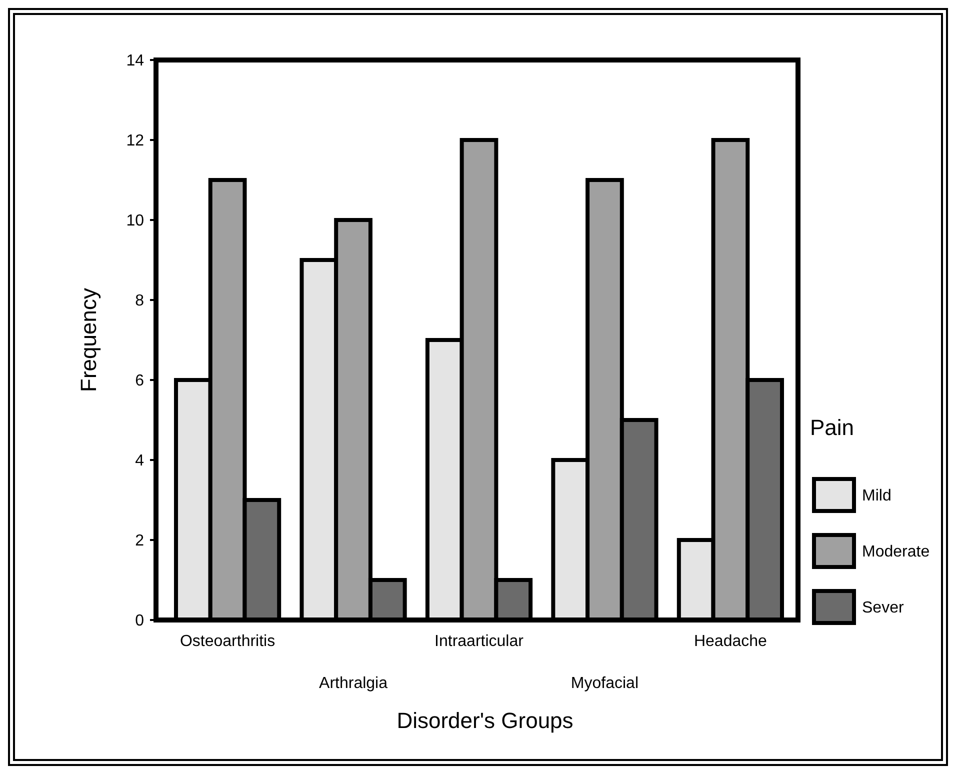 The width and height of the screenshot is (956, 774). What do you see at coordinates (135, 61) in the screenshot?
I see `y-tick-label: 14` at bounding box center [135, 61].